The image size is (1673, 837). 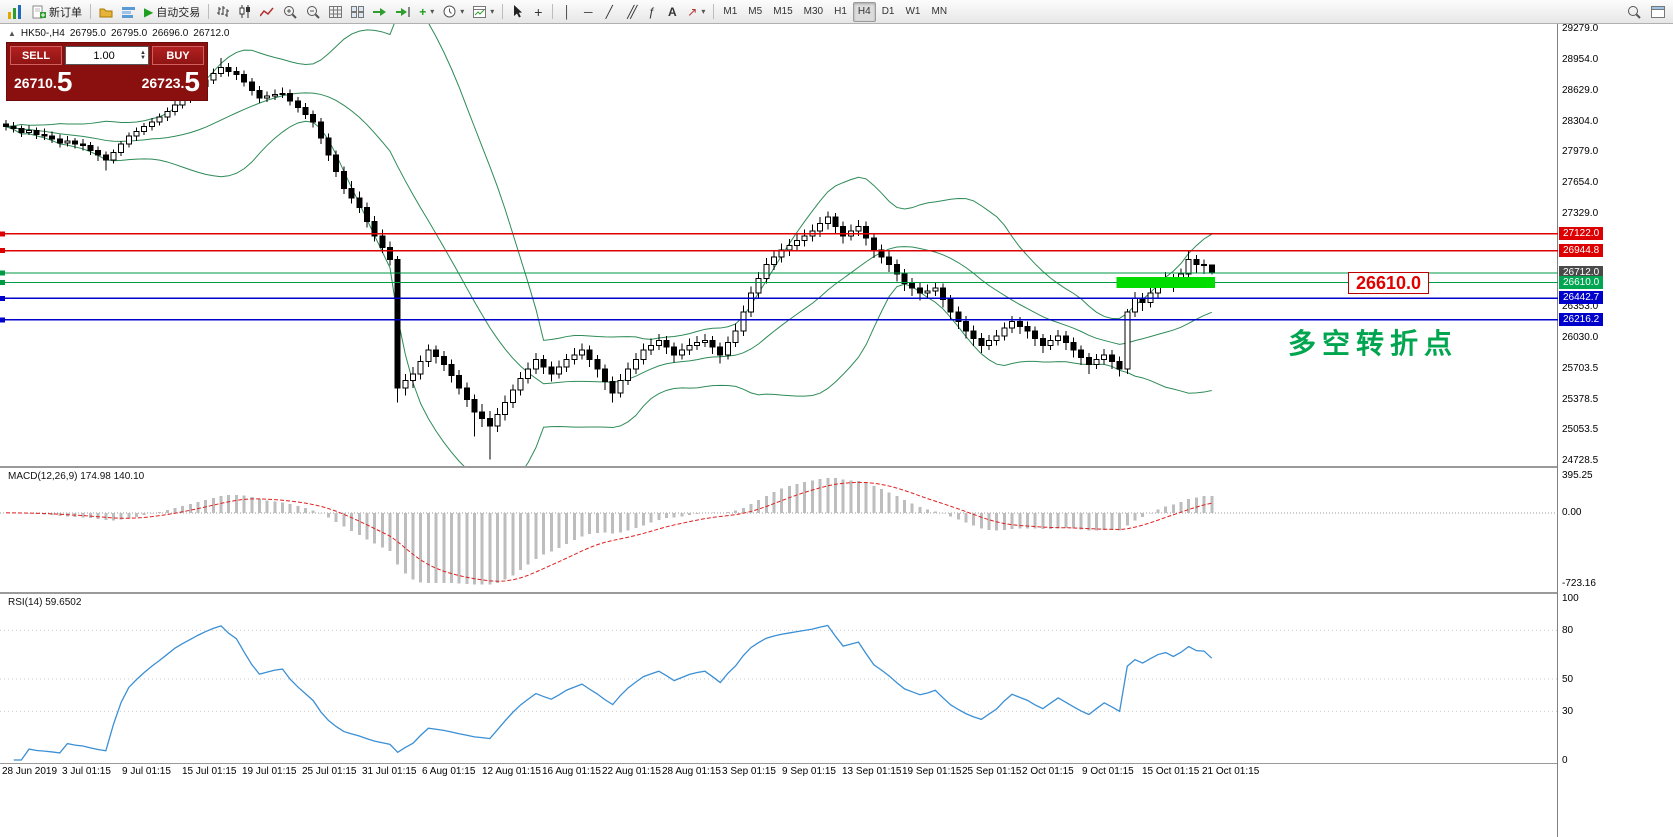 What do you see at coordinates (1581, 298) in the screenshot?
I see `price-badge-26442.7: 26442.7` at bounding box center [1581, 298].